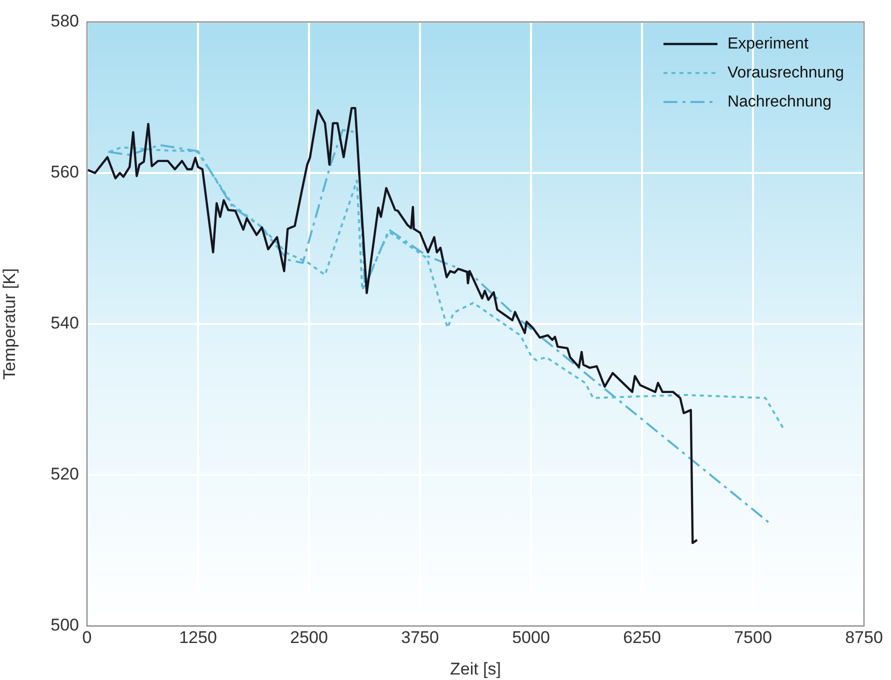  I want to click on x-tick-label: 6250, so click(642, 637).